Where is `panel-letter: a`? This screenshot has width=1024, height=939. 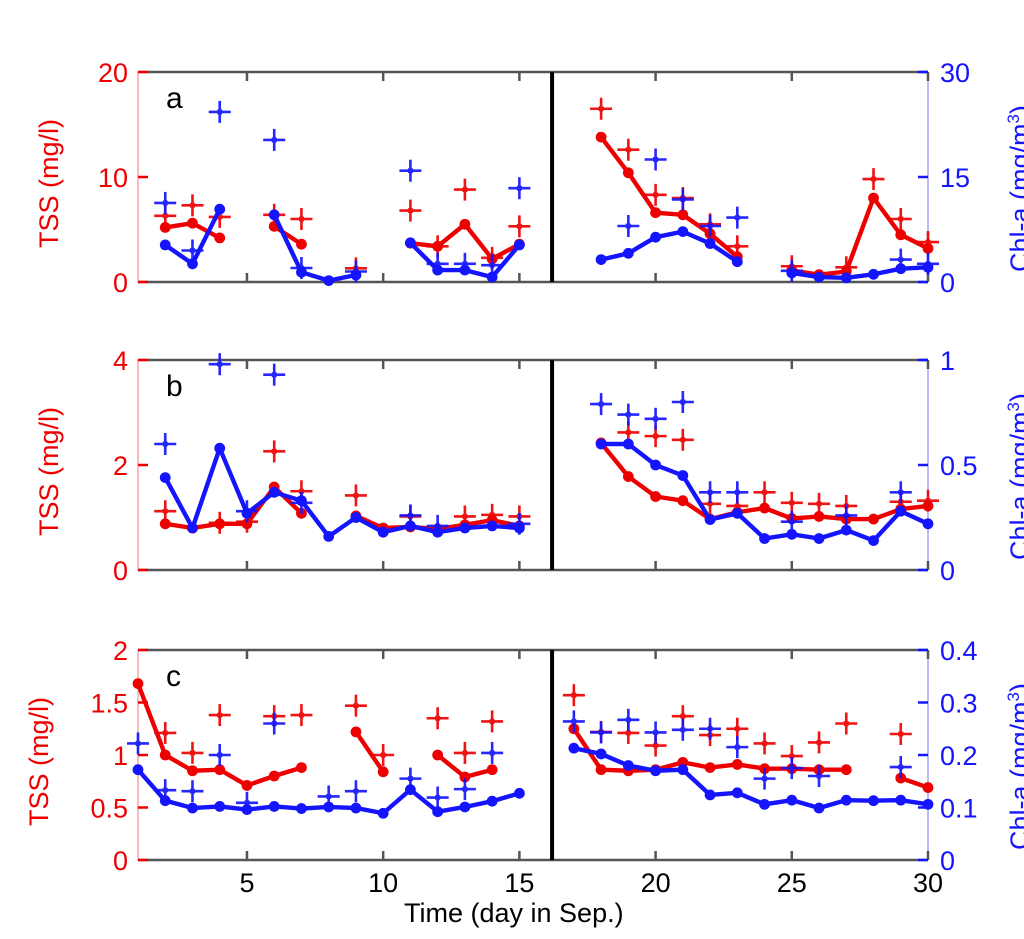
panel-letter: a is located at coordinates (174, 98).